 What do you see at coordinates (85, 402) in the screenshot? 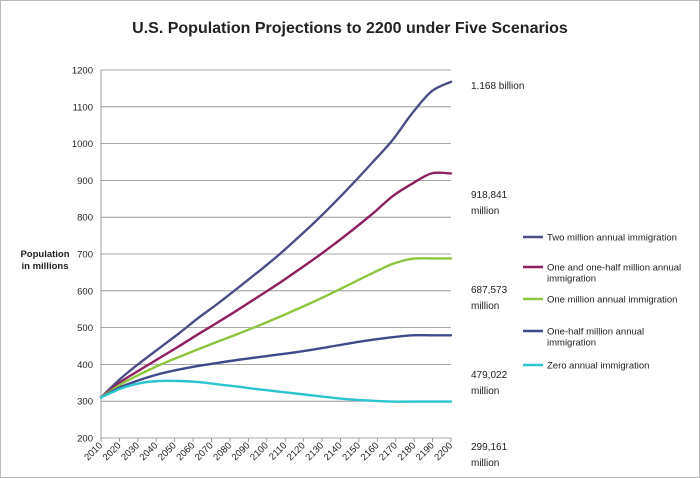
I see `y-tick-label-300: 300` at bounding box center [85, 402].